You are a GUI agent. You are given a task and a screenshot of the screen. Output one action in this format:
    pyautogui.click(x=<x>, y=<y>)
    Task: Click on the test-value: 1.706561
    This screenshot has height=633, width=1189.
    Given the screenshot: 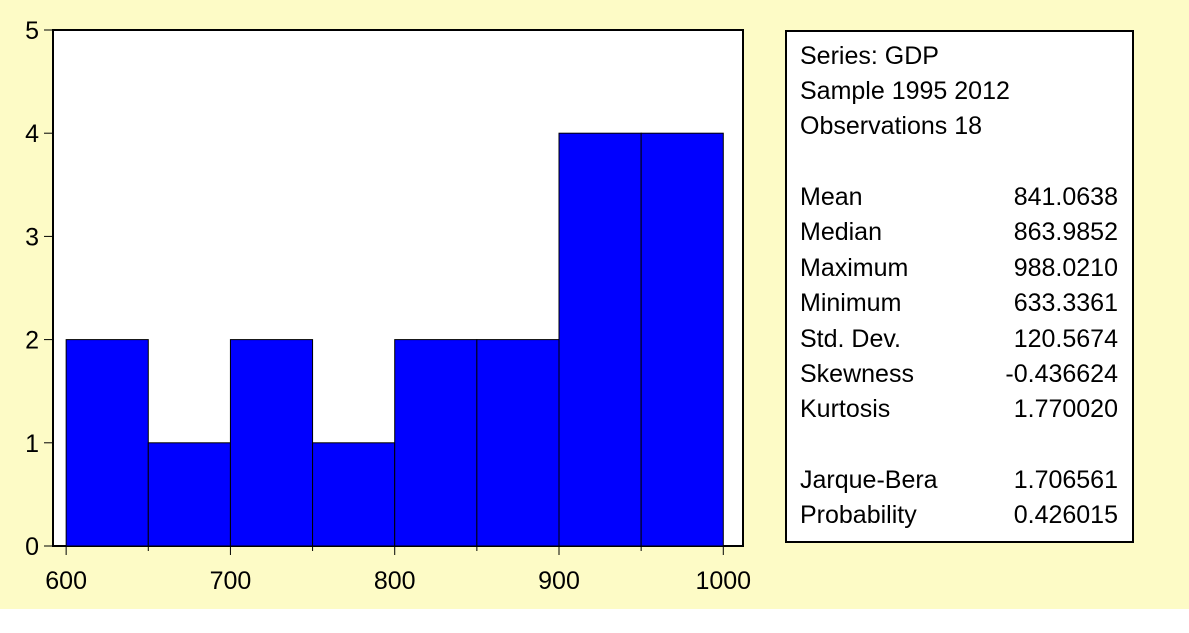 What is the action you would take?
    pyautogui.click(x=1065, y=480)
    